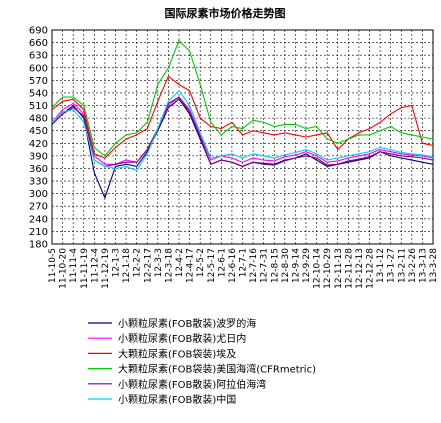  I want to click on x-tick-label: 12-6-16, so click(233, 265).